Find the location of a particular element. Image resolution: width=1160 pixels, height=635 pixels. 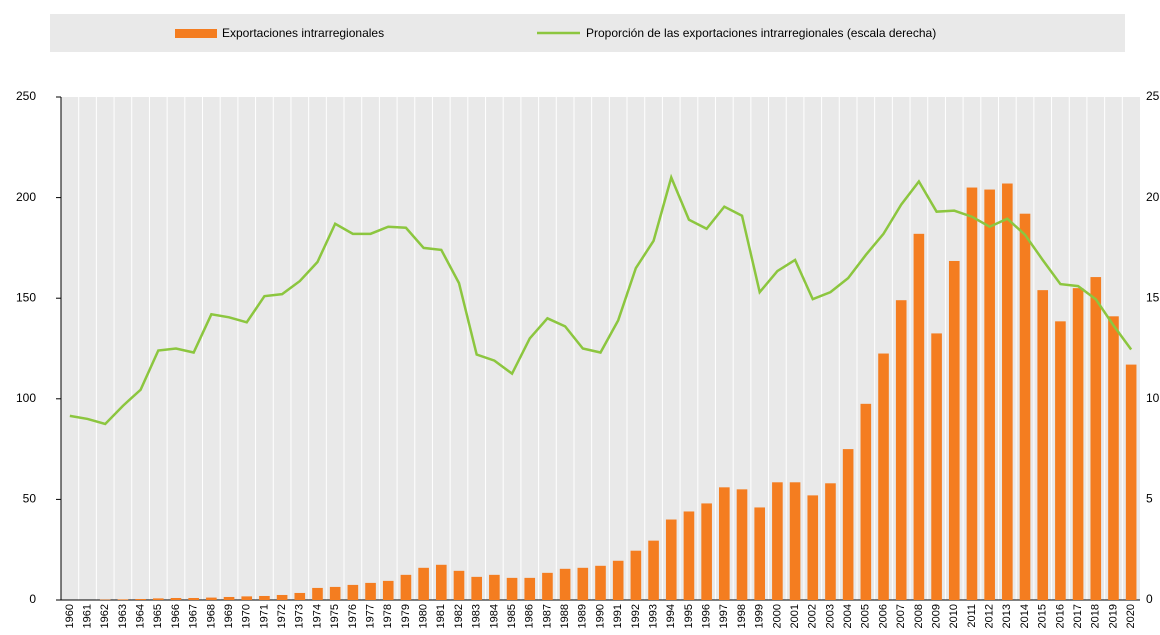

x-tick-label: 1991 is located at coordinates (618, 616).